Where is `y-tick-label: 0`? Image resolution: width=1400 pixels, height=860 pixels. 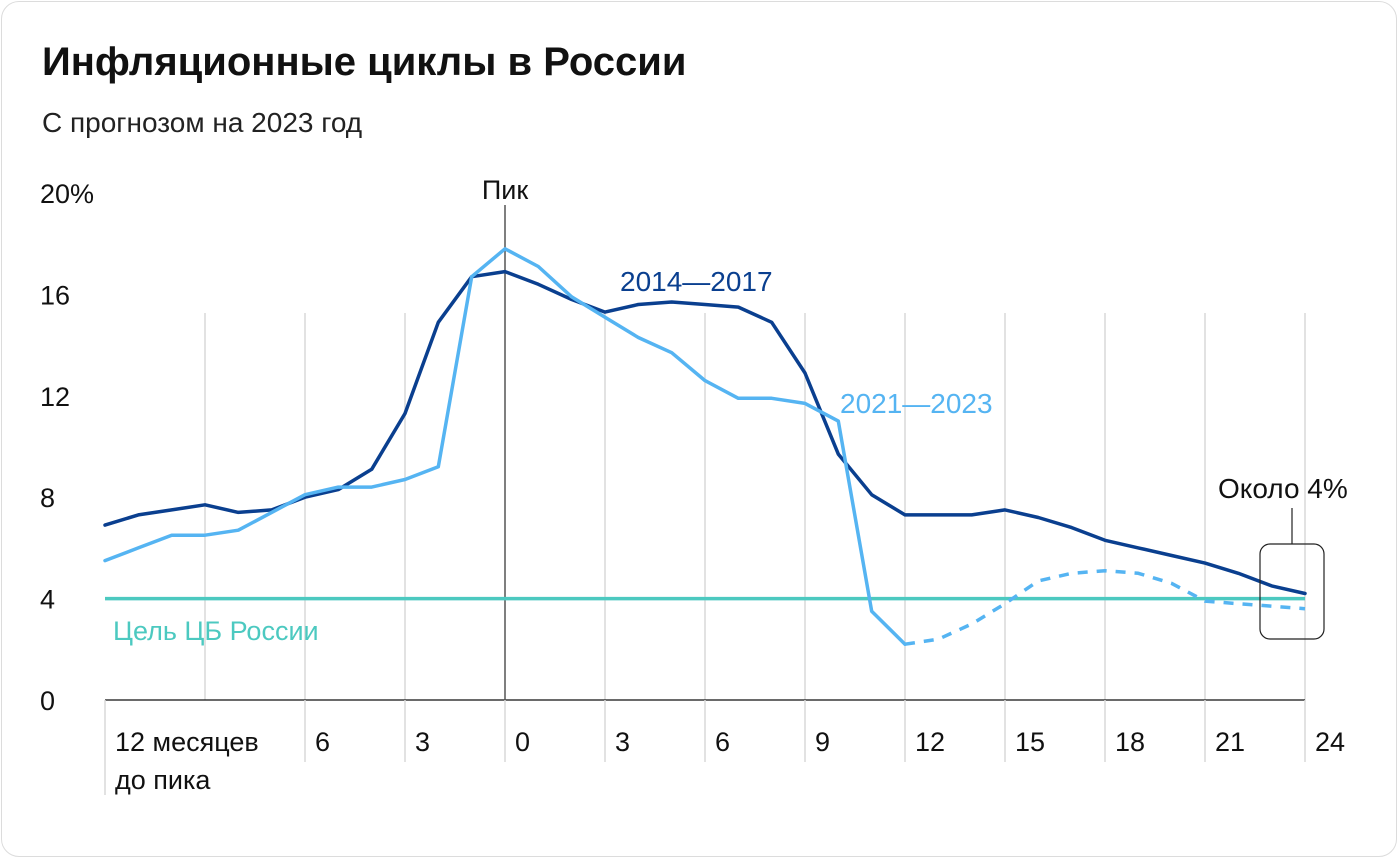 y-tick-label: 0 is located at coordinates (47, 701).